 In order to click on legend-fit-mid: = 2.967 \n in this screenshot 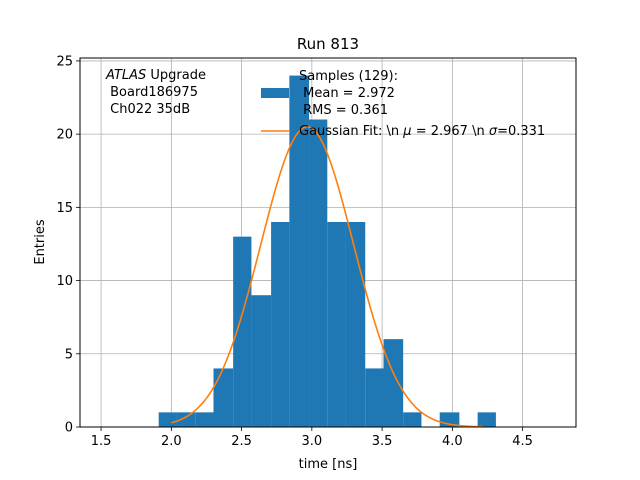, I will do `click(450, 131)`.